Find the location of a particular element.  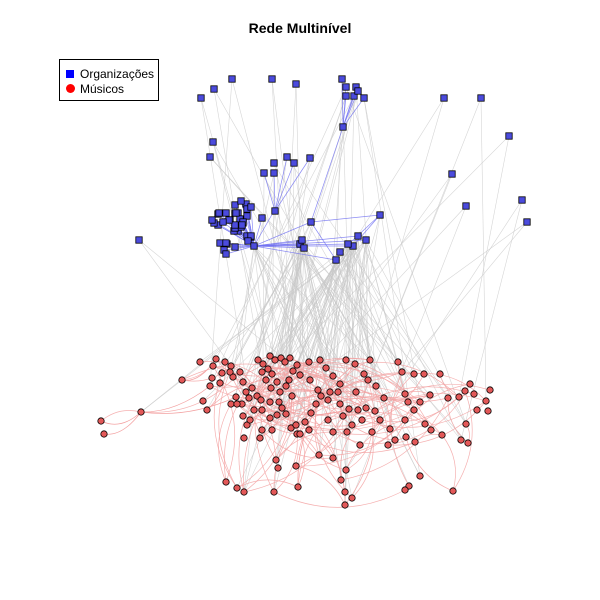

legend: Organizações Músicos is located at coordinates (109, 80).